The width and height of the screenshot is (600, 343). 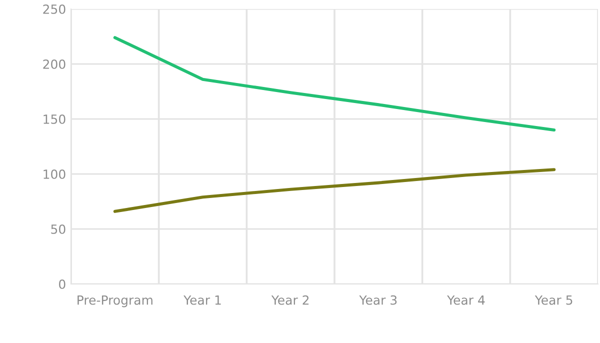 What do you see at coordinates (466, 300) in the screenshot?
I see `x-tick-label: Year 4` at bounding box center [466, 300].